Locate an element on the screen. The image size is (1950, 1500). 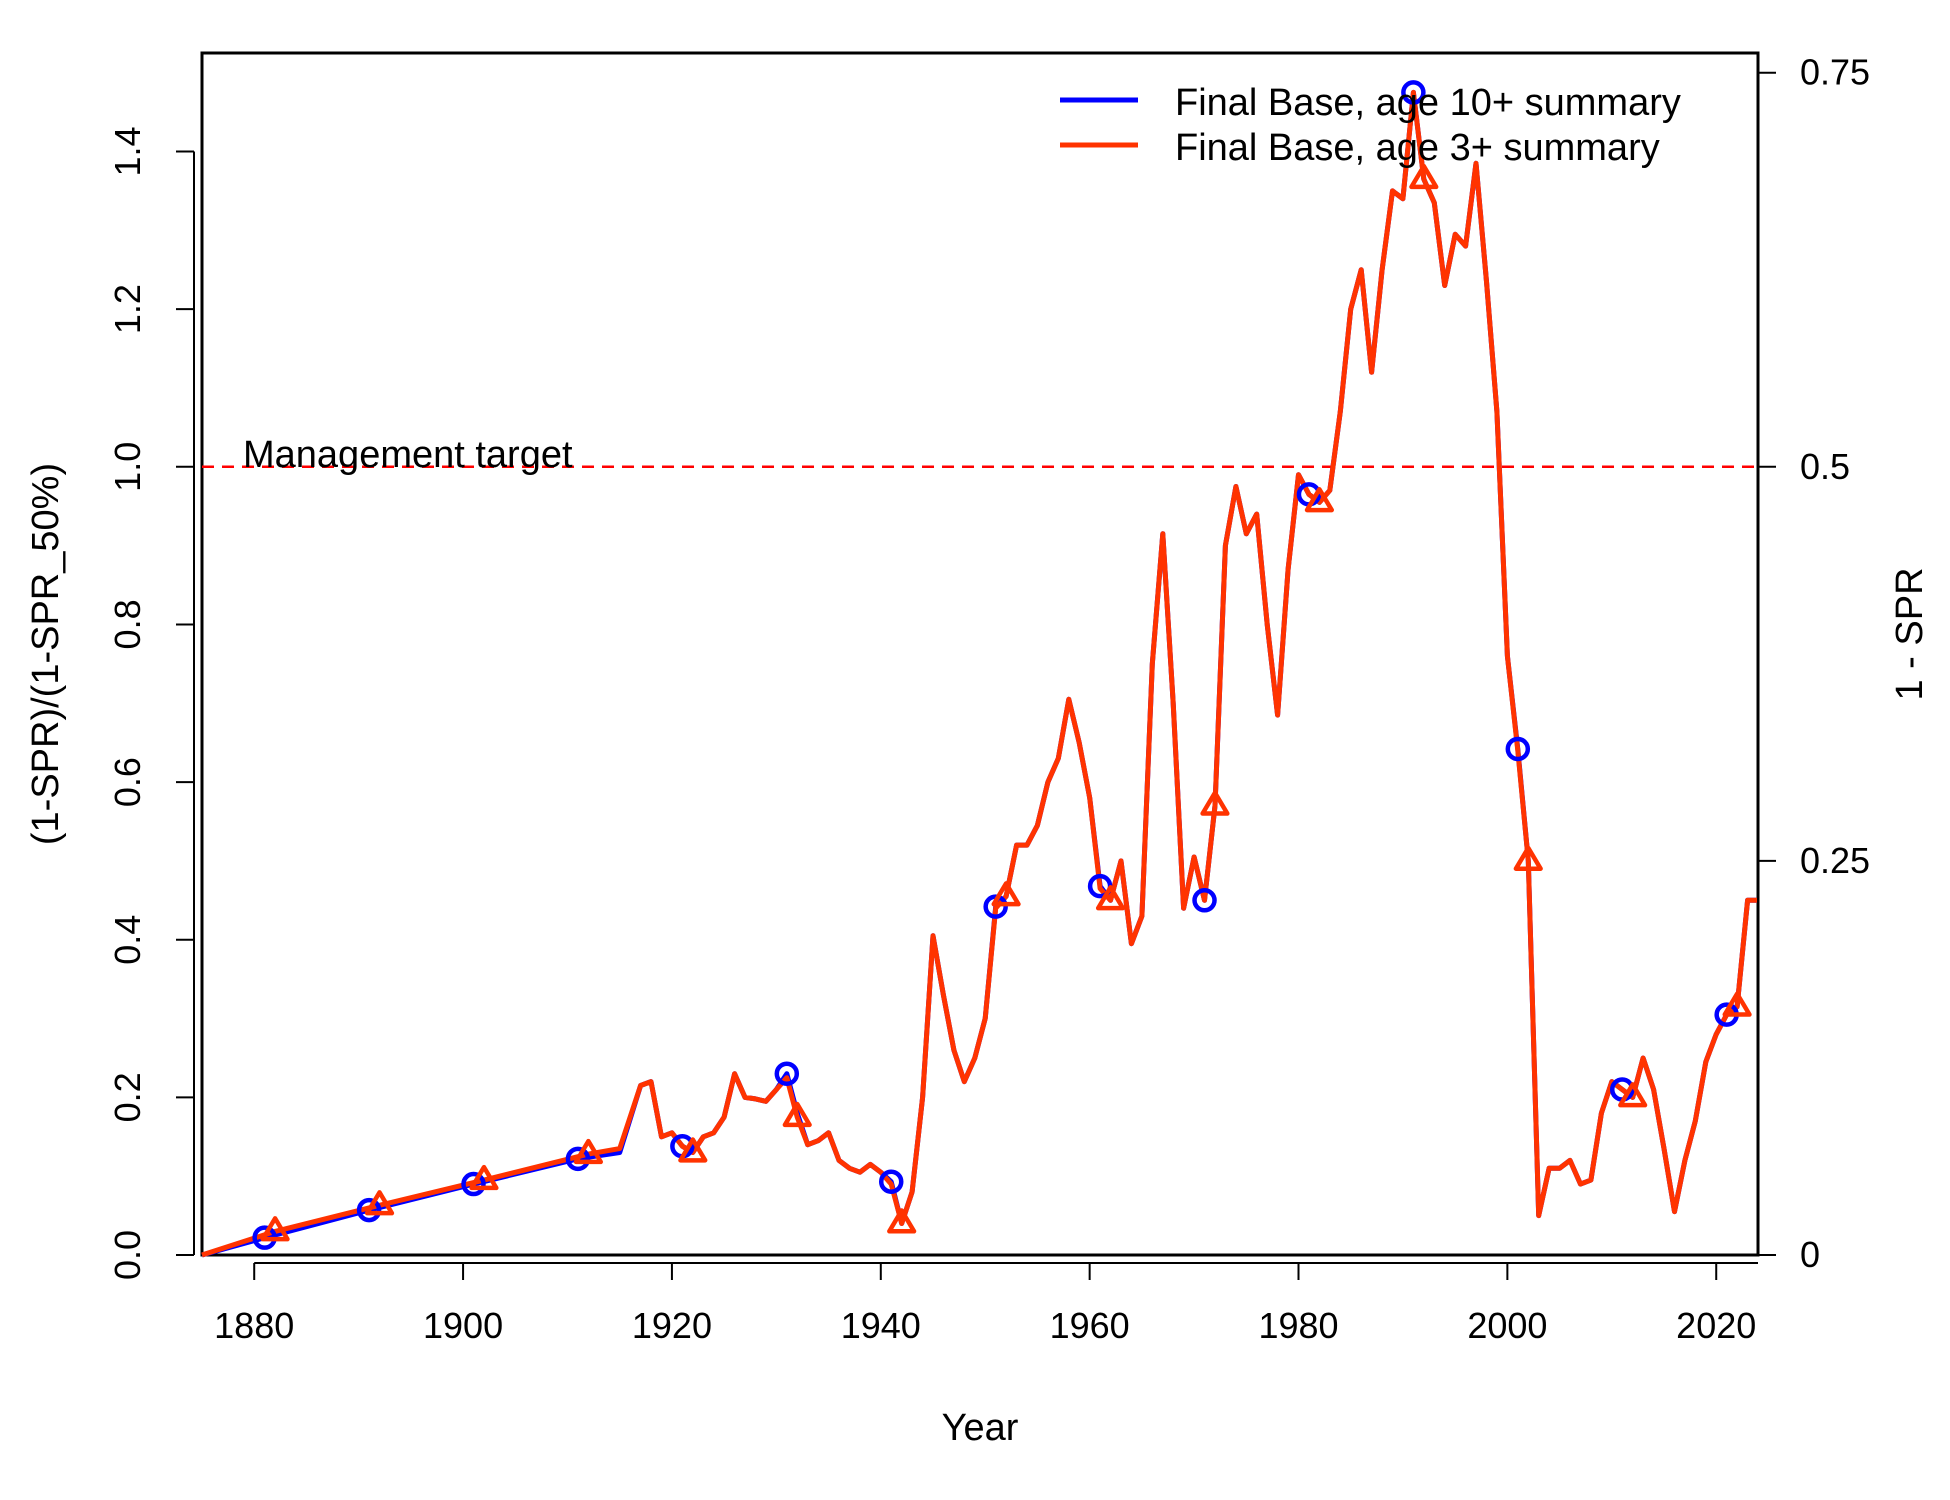
y2-tick-label-0: 0 is located at coordinates (1810, 1254).